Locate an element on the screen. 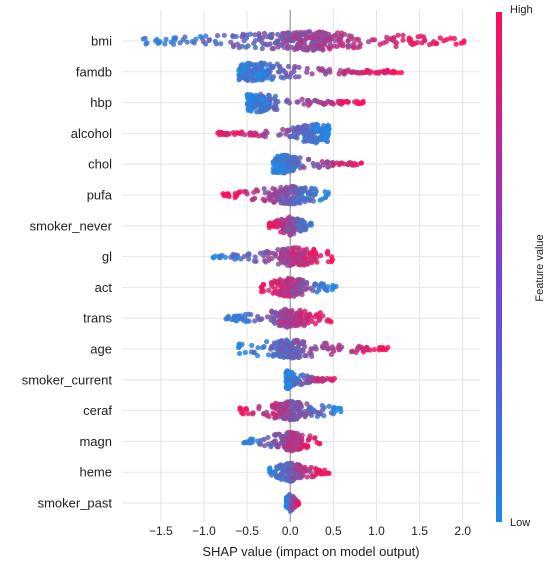 The width and height of the screenshot is (550, 564). x-tick-label: −1.5 is located at coordinates (161, 531).